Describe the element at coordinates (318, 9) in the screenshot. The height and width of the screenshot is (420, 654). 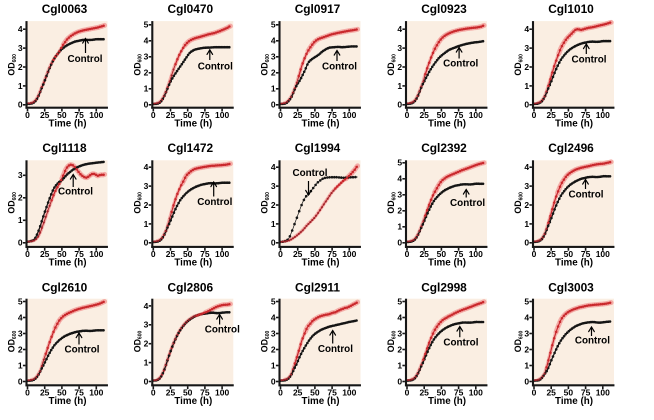
I see `svg-text: Cgl0917` at that location.